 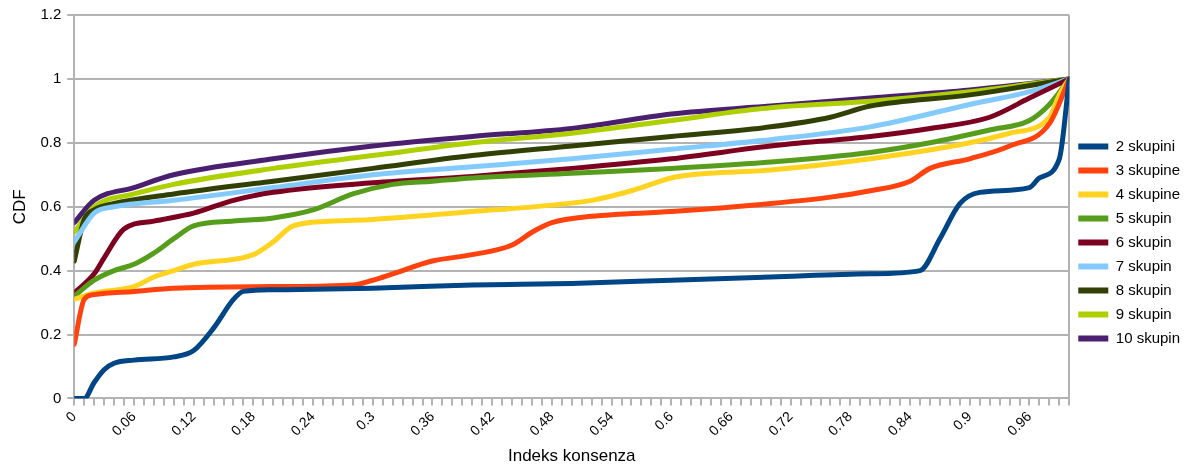 I want to click on x-tick-label: 0.9, so click(x=962, y=420).